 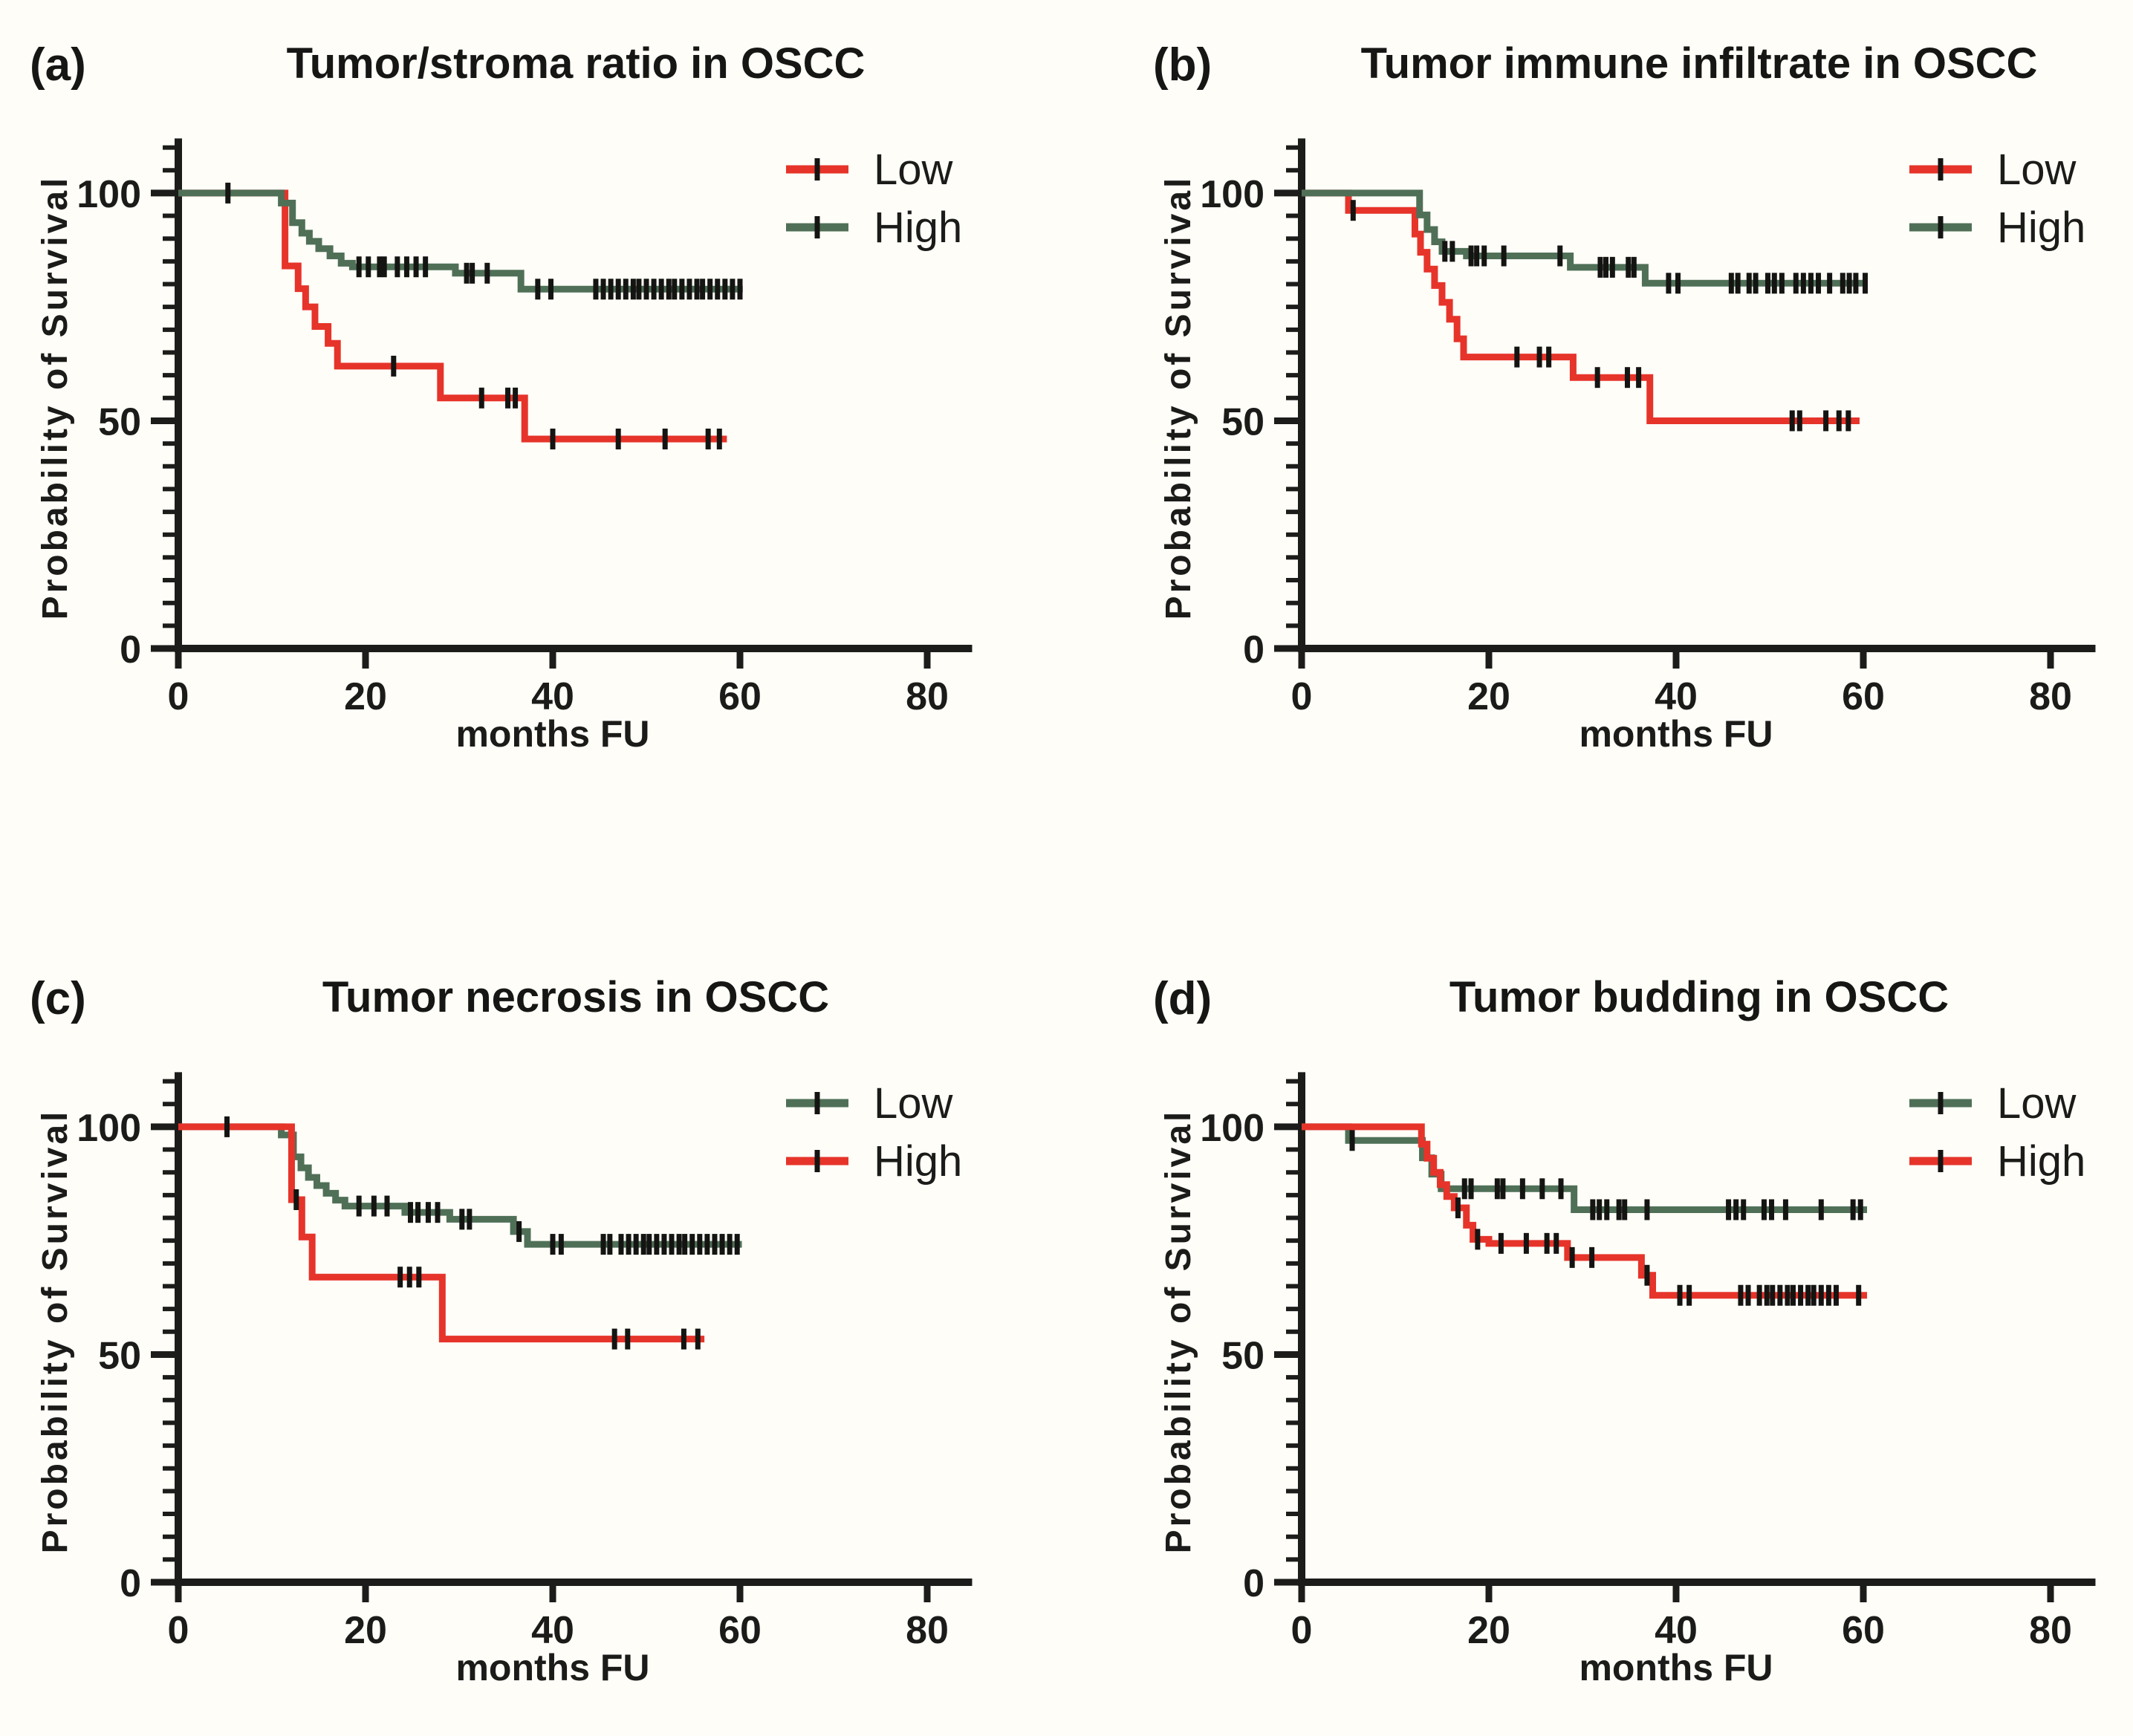 What do you see at coordinates (58, 998) in the screenshot?
I see `panel-letter: (c)` at bounding box center [58, 998].